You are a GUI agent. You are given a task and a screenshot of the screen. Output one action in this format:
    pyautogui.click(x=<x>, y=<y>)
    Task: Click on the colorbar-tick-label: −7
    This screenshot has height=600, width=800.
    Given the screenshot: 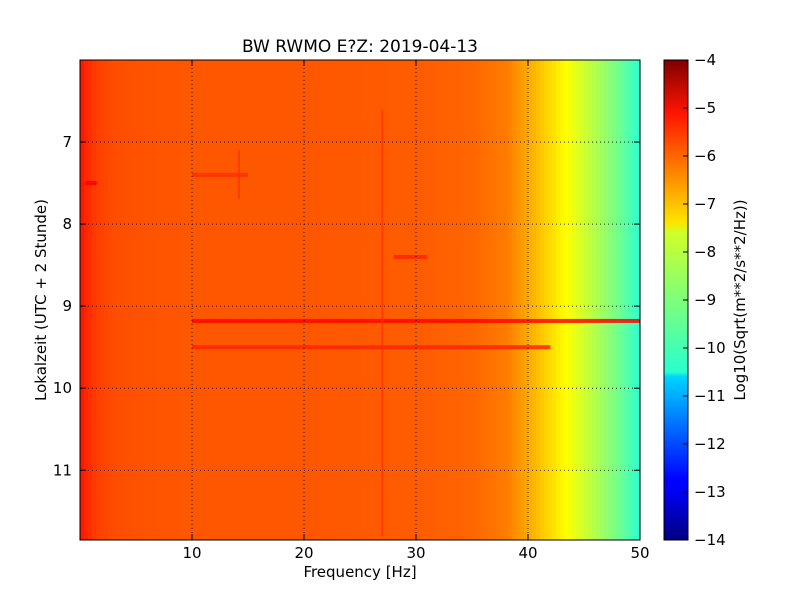 What is the action you would take?
    pyautogui.click(x=705, y=204)
    